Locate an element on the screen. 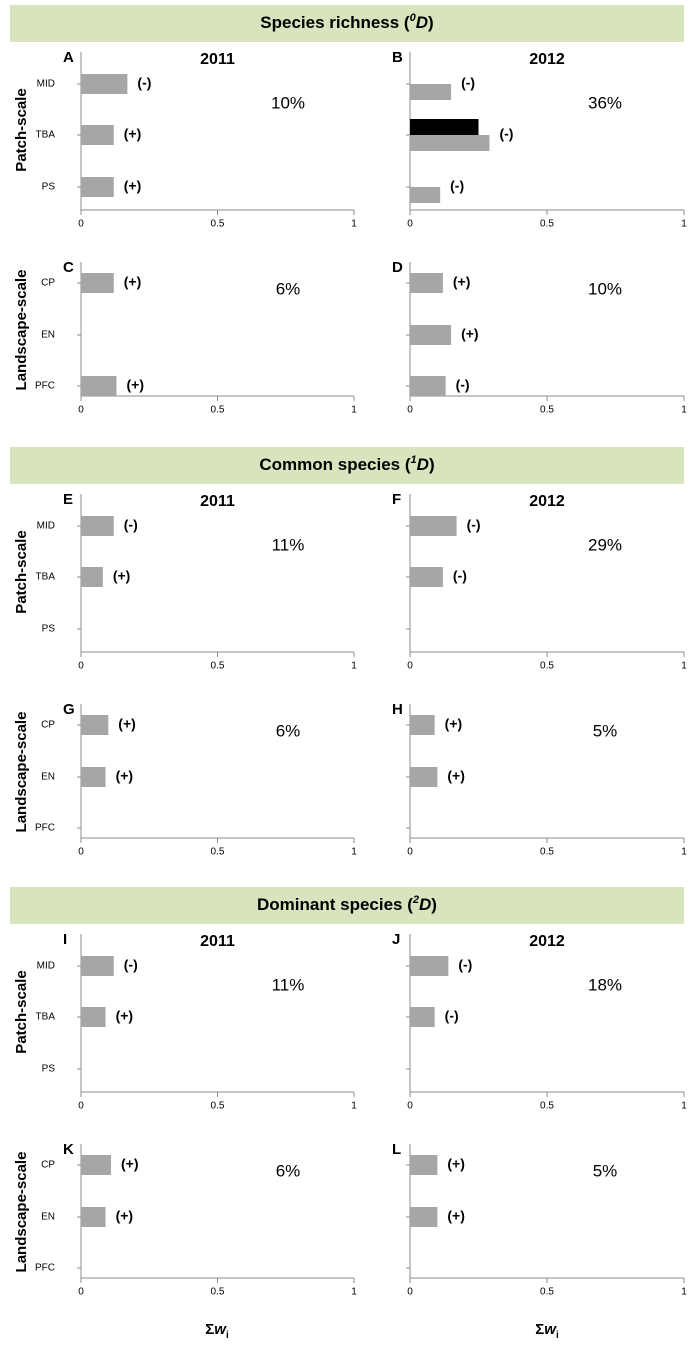 The height and width of the screenshot is (1346, 694). title-part: D is located at coordinates (422, 22).